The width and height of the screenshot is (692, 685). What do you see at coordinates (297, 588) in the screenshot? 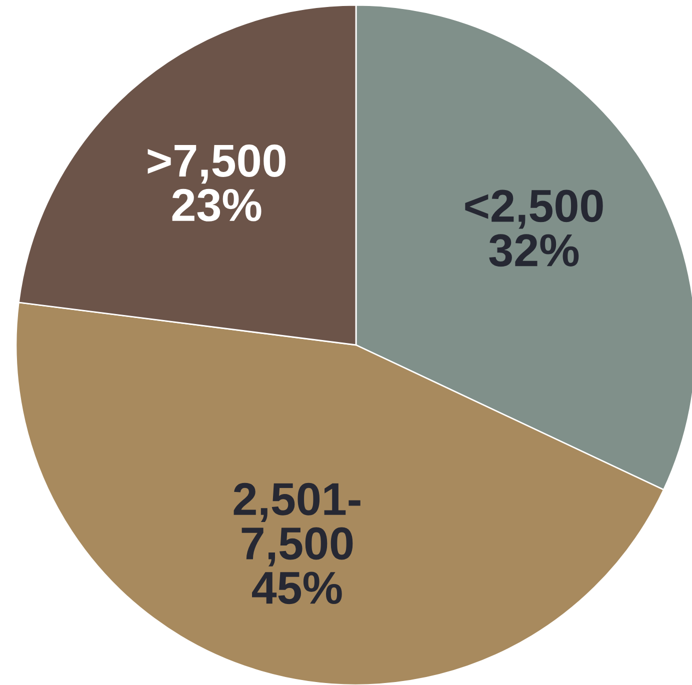
I see `data-label: 45%` at bounding box center [297, 588].